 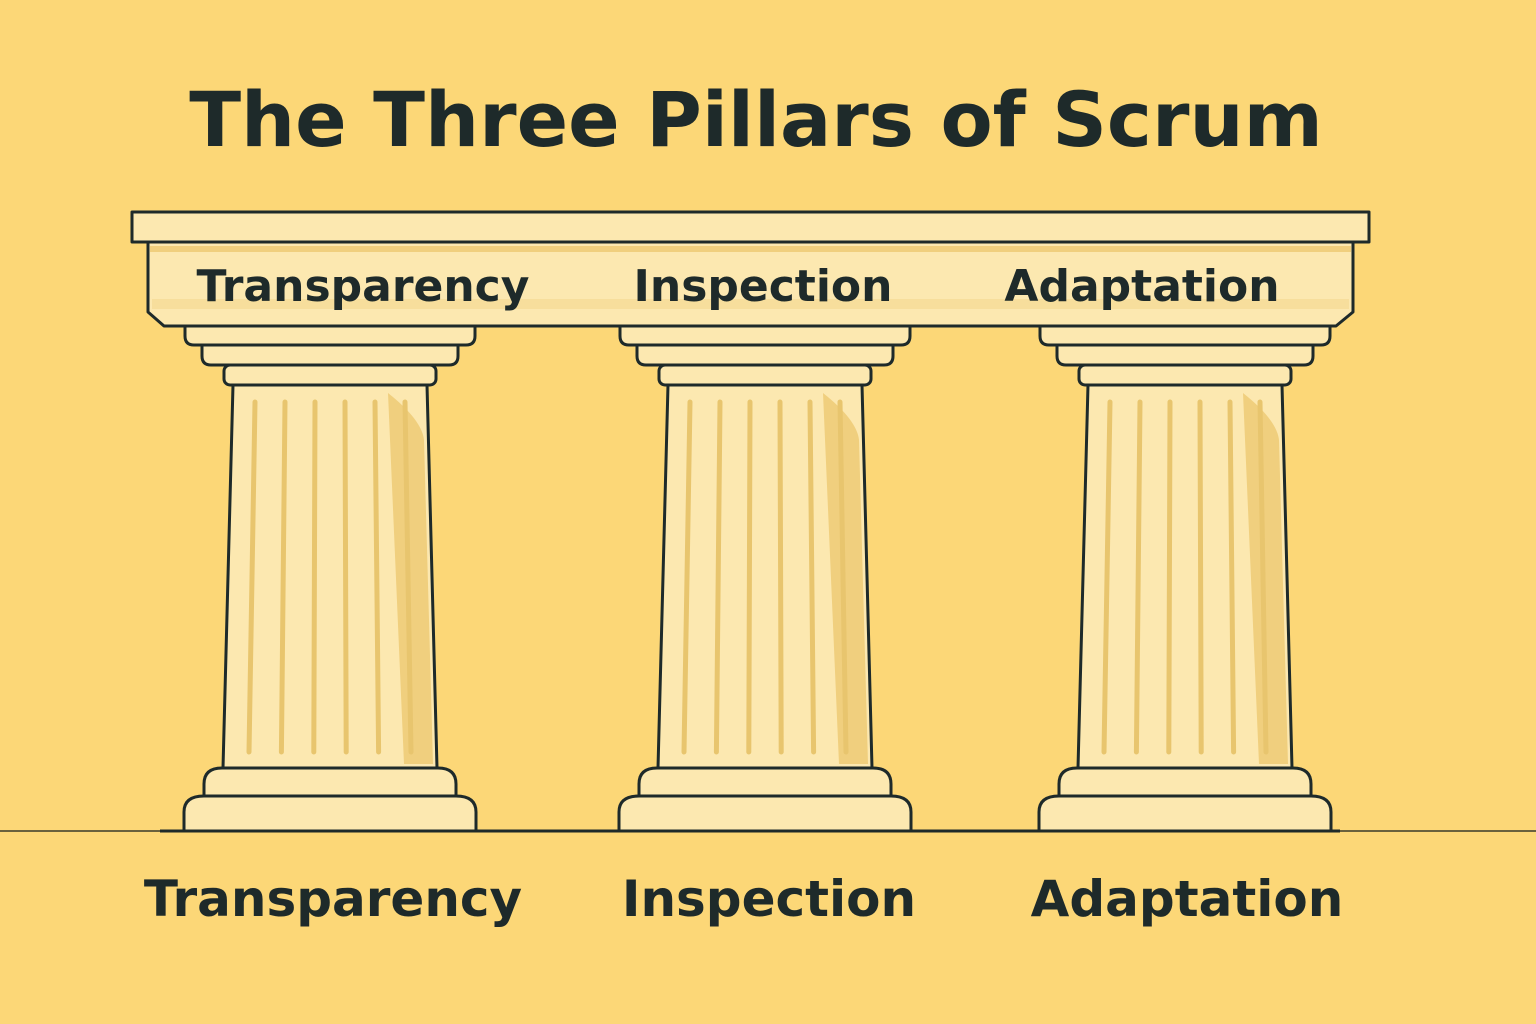 I want to click on beam-label-inspection: Inspection, so click(x=763, y=286).